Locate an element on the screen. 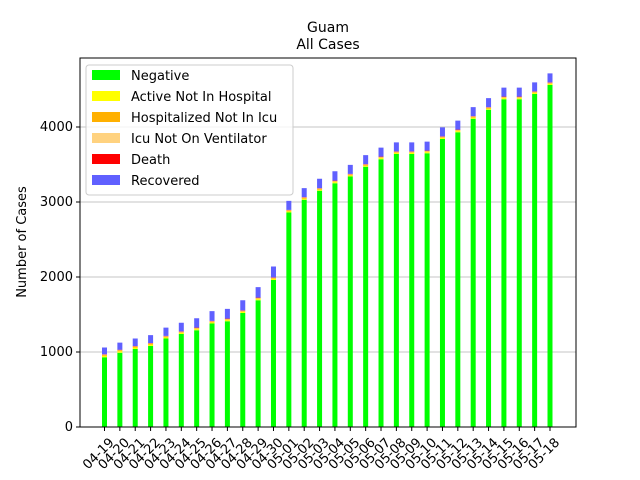 Image resolution: width=640 pixels, height=480 pixels. legend-label: Recovered is located at coordinates (165, 181).